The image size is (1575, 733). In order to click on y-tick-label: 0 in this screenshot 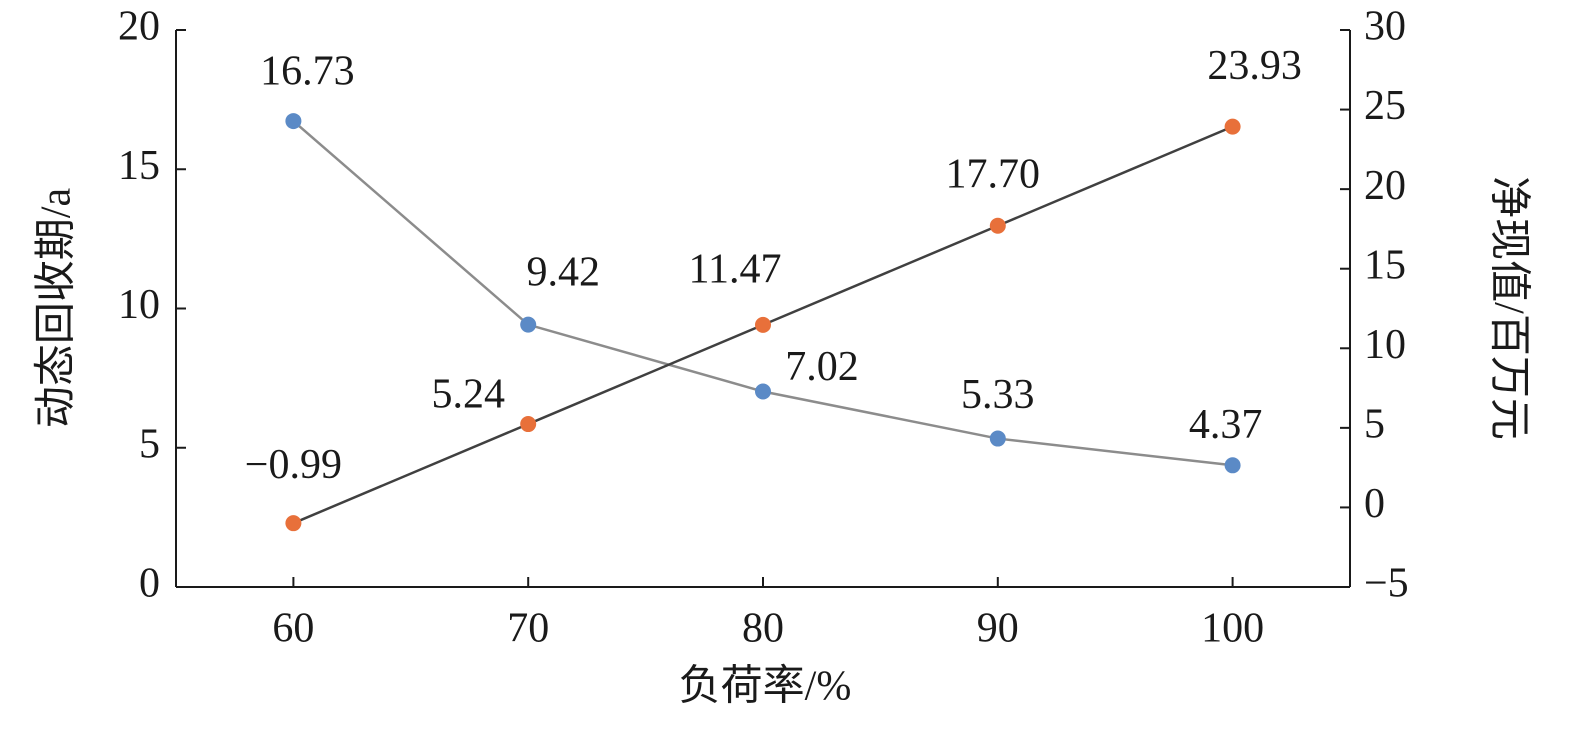, I will do `click(149, 584)`.